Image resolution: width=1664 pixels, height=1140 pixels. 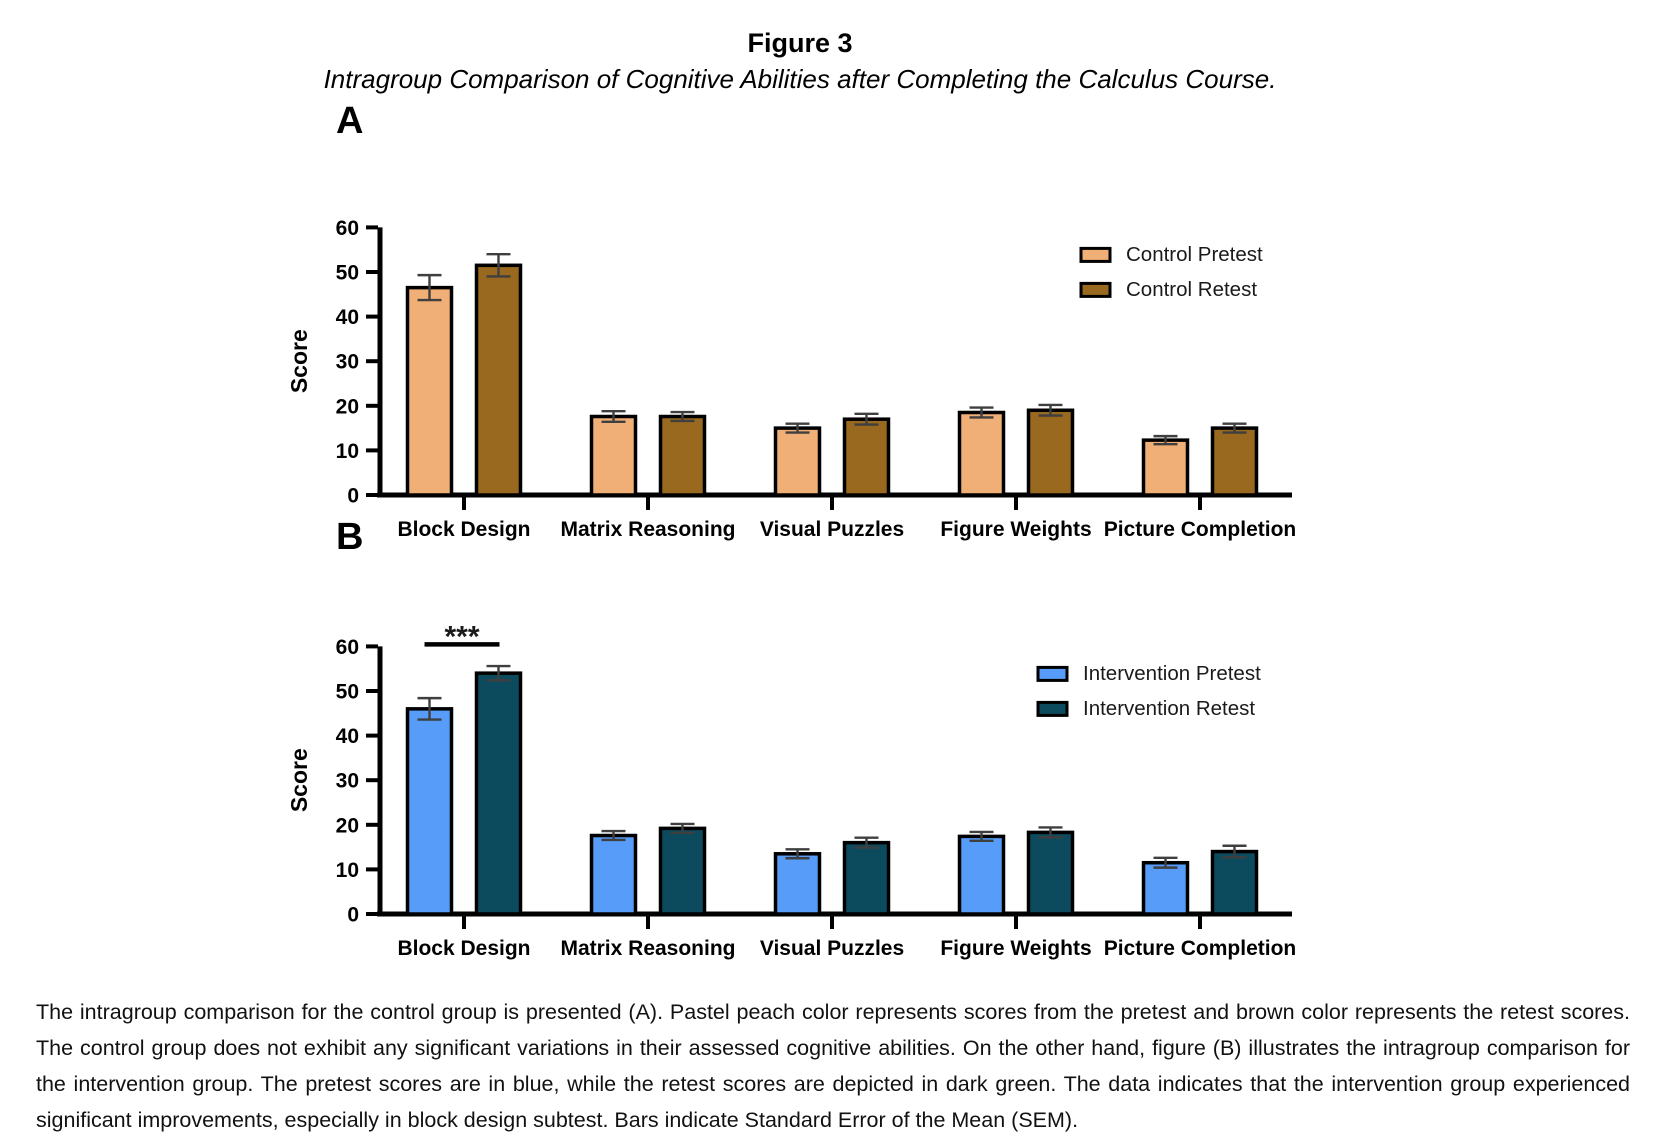 I want to click on error-bar-control-retest-matrix-reasoning, so click(x=682, y=416).